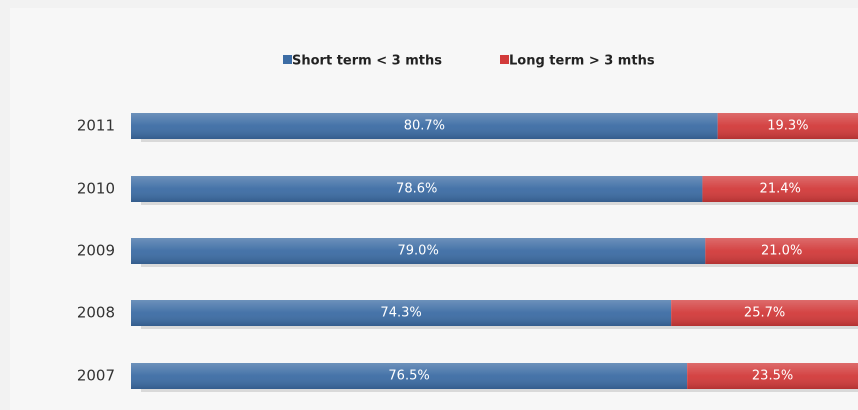 This screenshot has width=858, height=410. I want to click on legend-label: Short term < 3 mths, so click(367, 61).